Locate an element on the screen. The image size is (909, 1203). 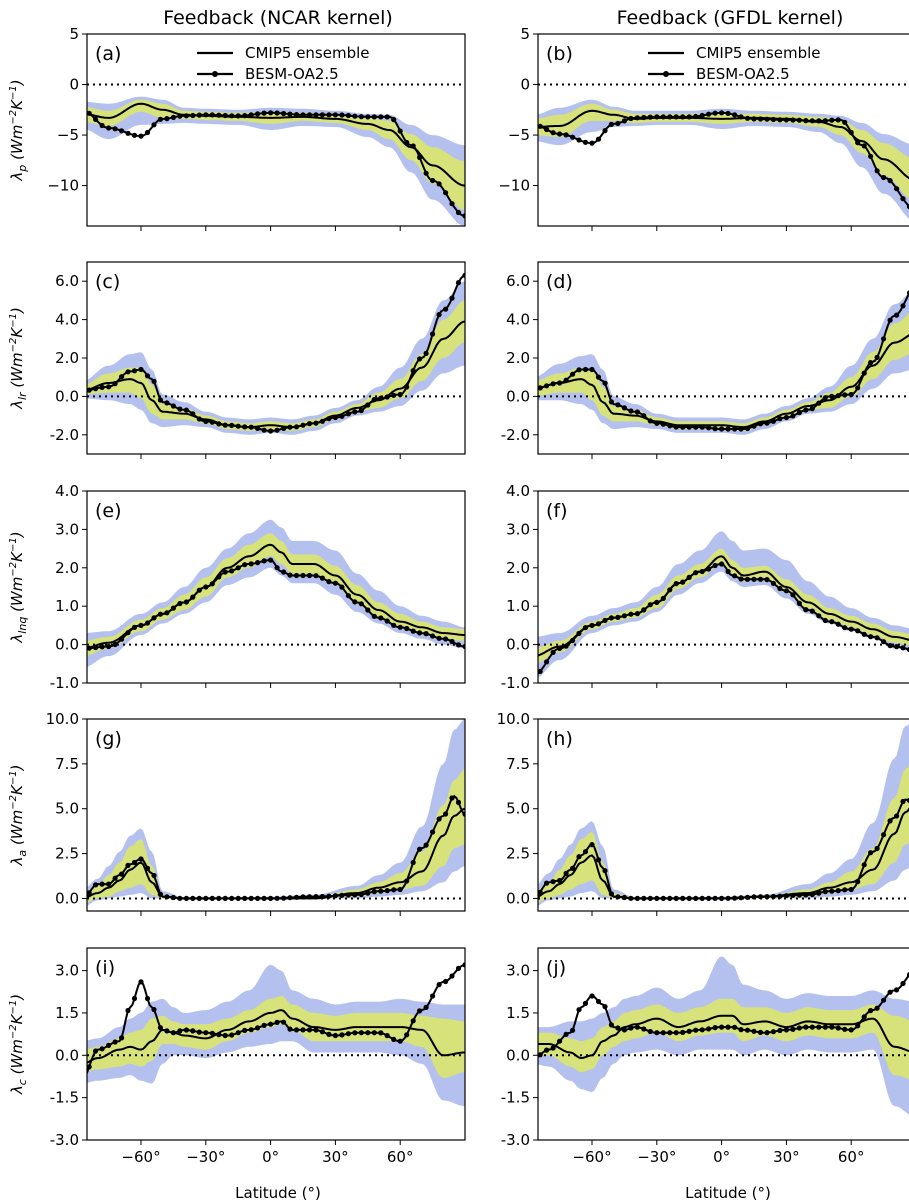
spread-band-outer is located at coordinates (723, 1035).